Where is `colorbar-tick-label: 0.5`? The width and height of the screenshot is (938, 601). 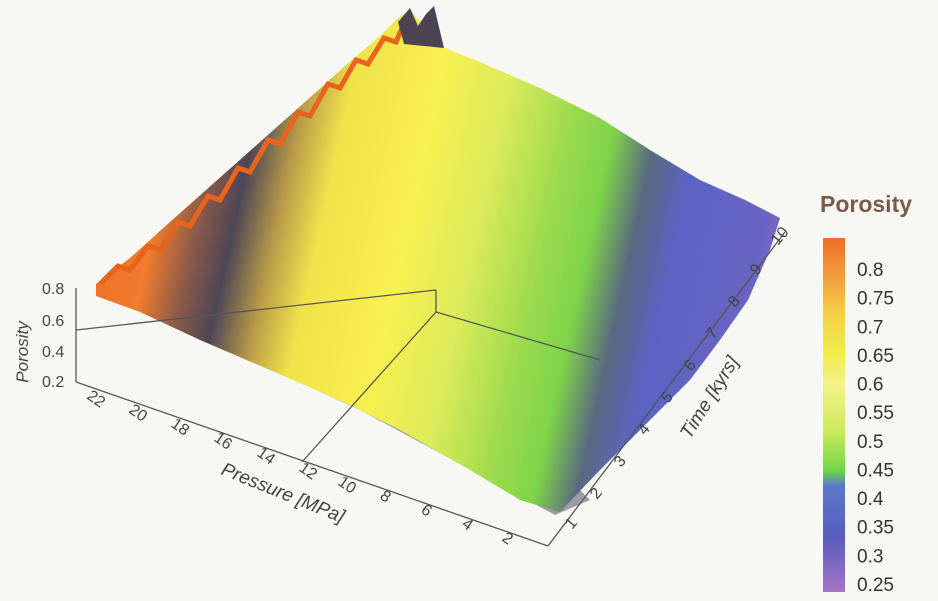
colorbar-tick-label: 0.5 is located at coordinates (870, 442).